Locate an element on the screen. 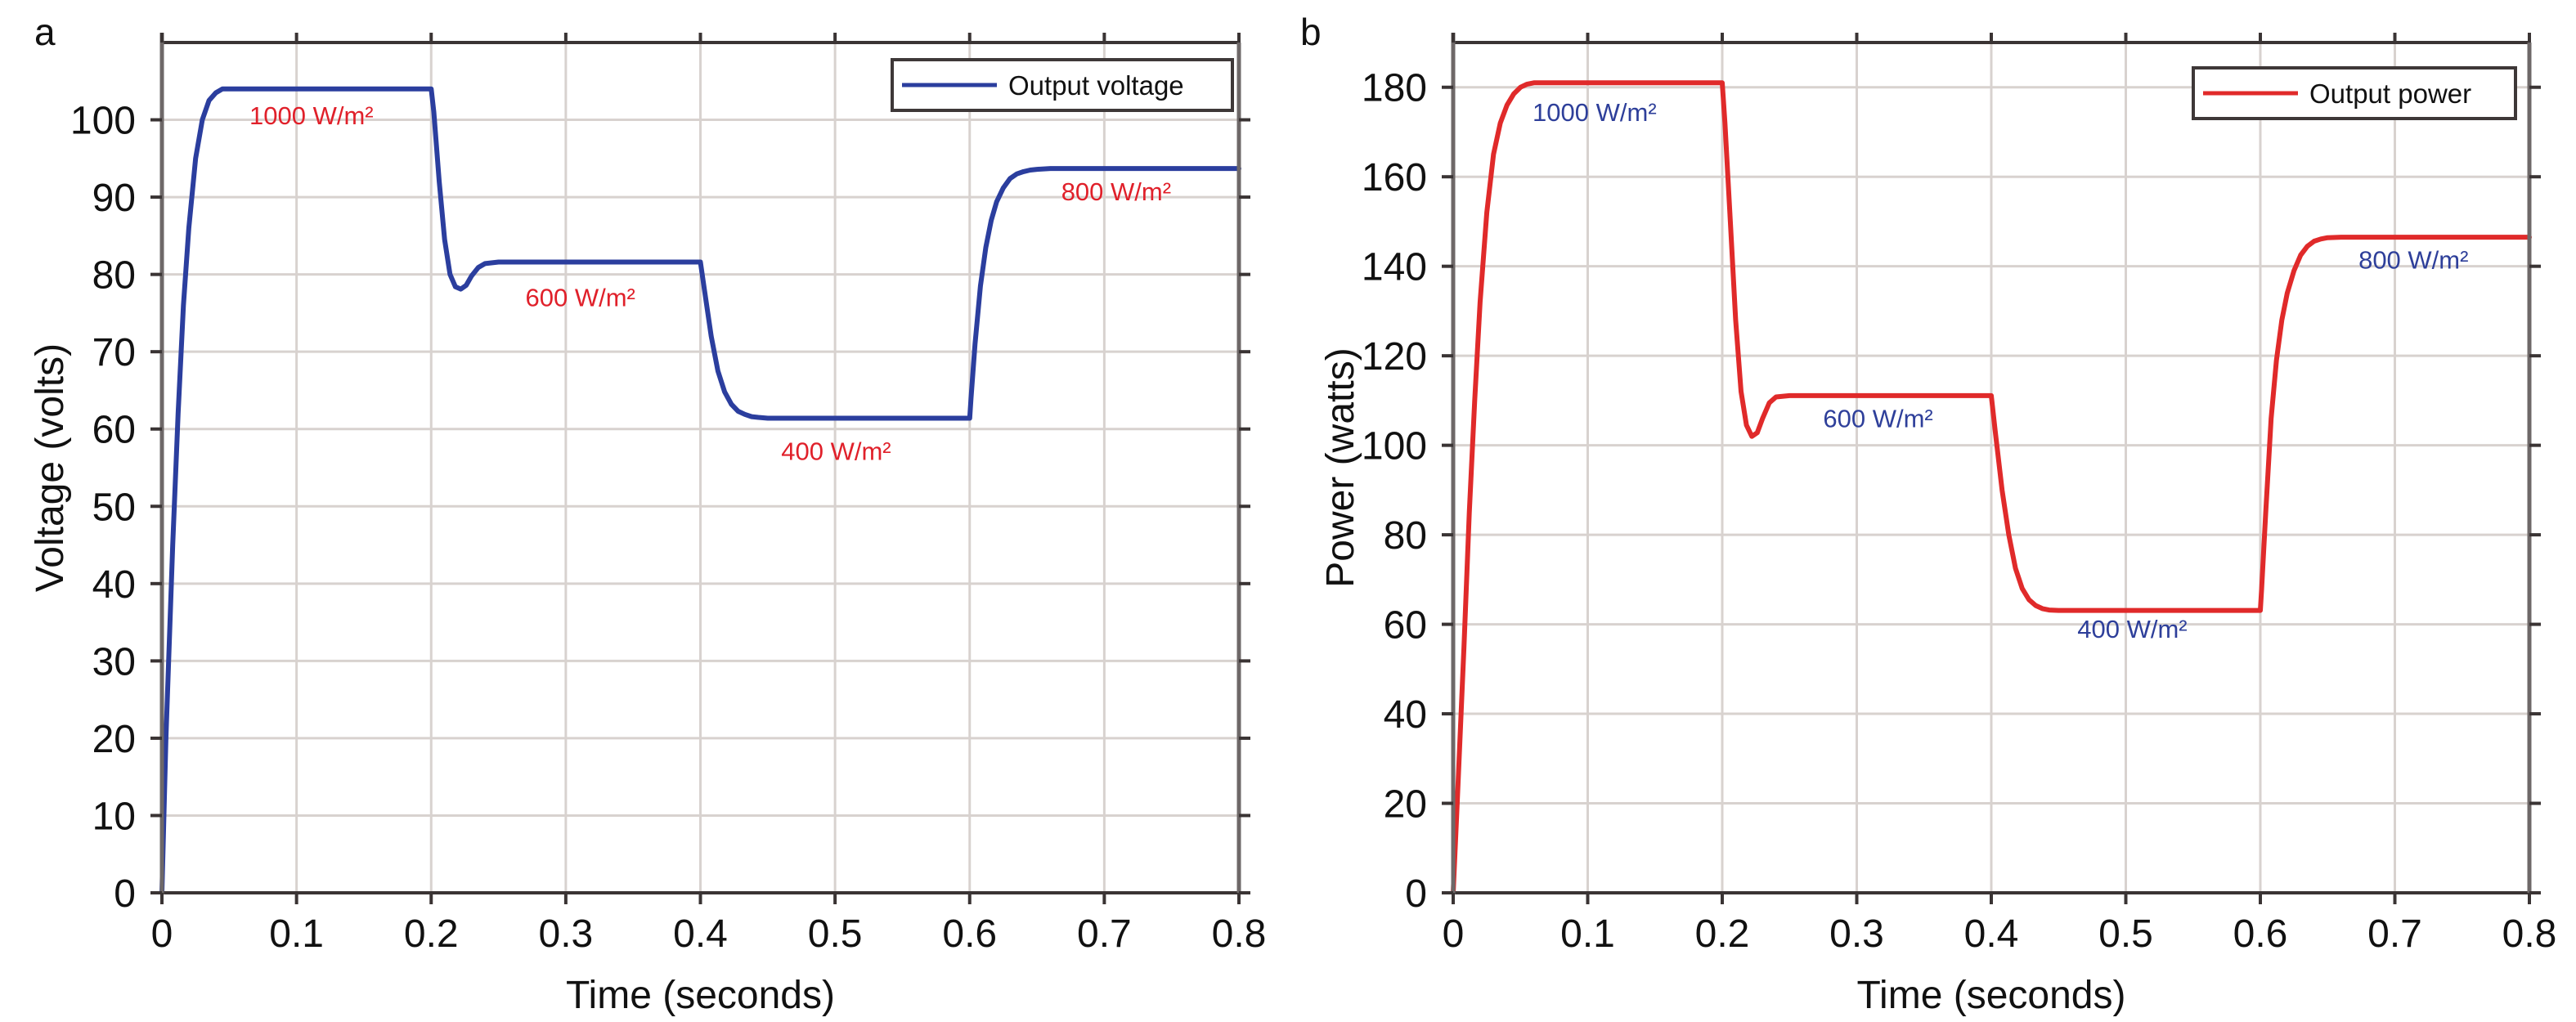  y-tick-label: 70 is located at coordinates (114, 352).